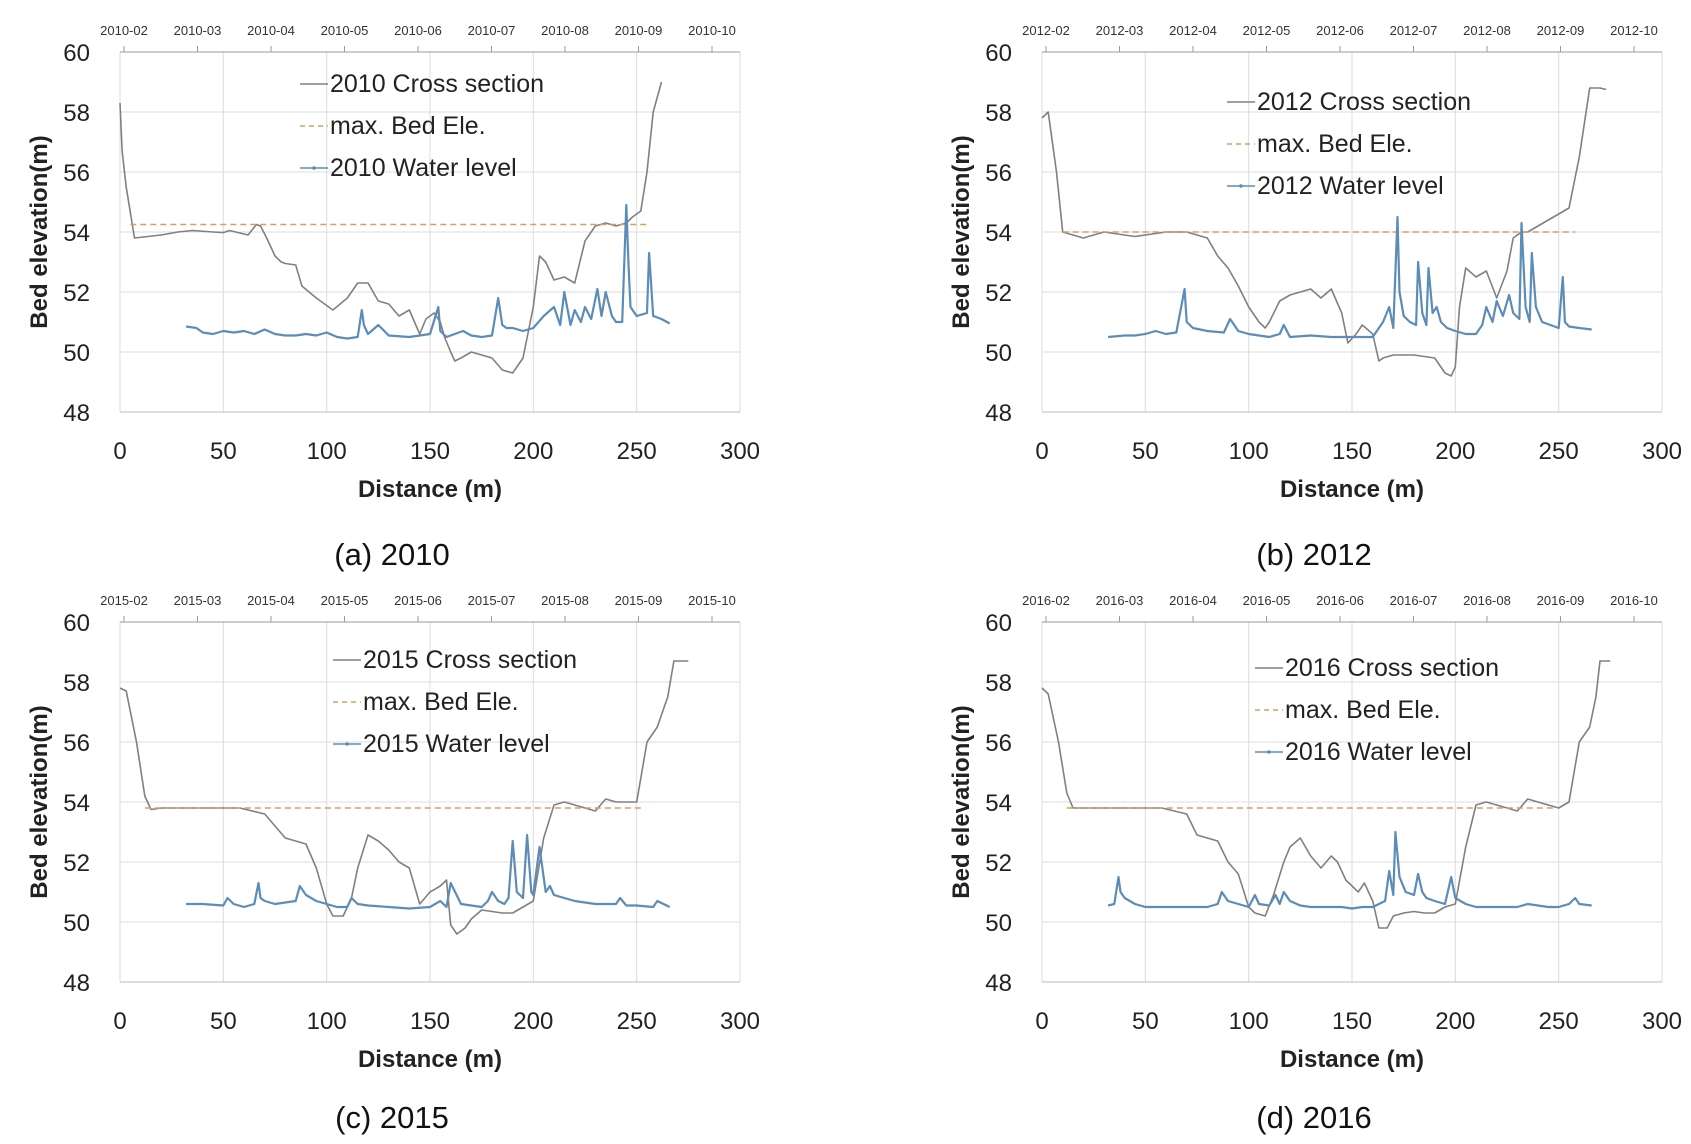 Image resolution: width=1691 pixels, height=1144 pixels. Describe the element at coordinates (1378, 752) in the screenshot. I see `legend-label: 2016 Water level` at that location.